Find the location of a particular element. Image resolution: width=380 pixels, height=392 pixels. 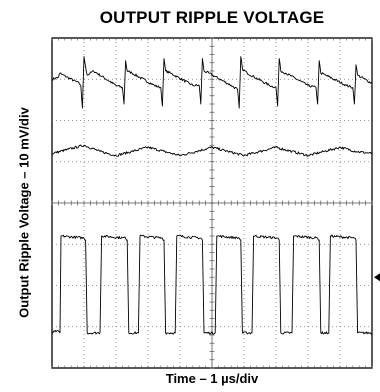

ground-marker-arrow is located at coordinates (377, 277).